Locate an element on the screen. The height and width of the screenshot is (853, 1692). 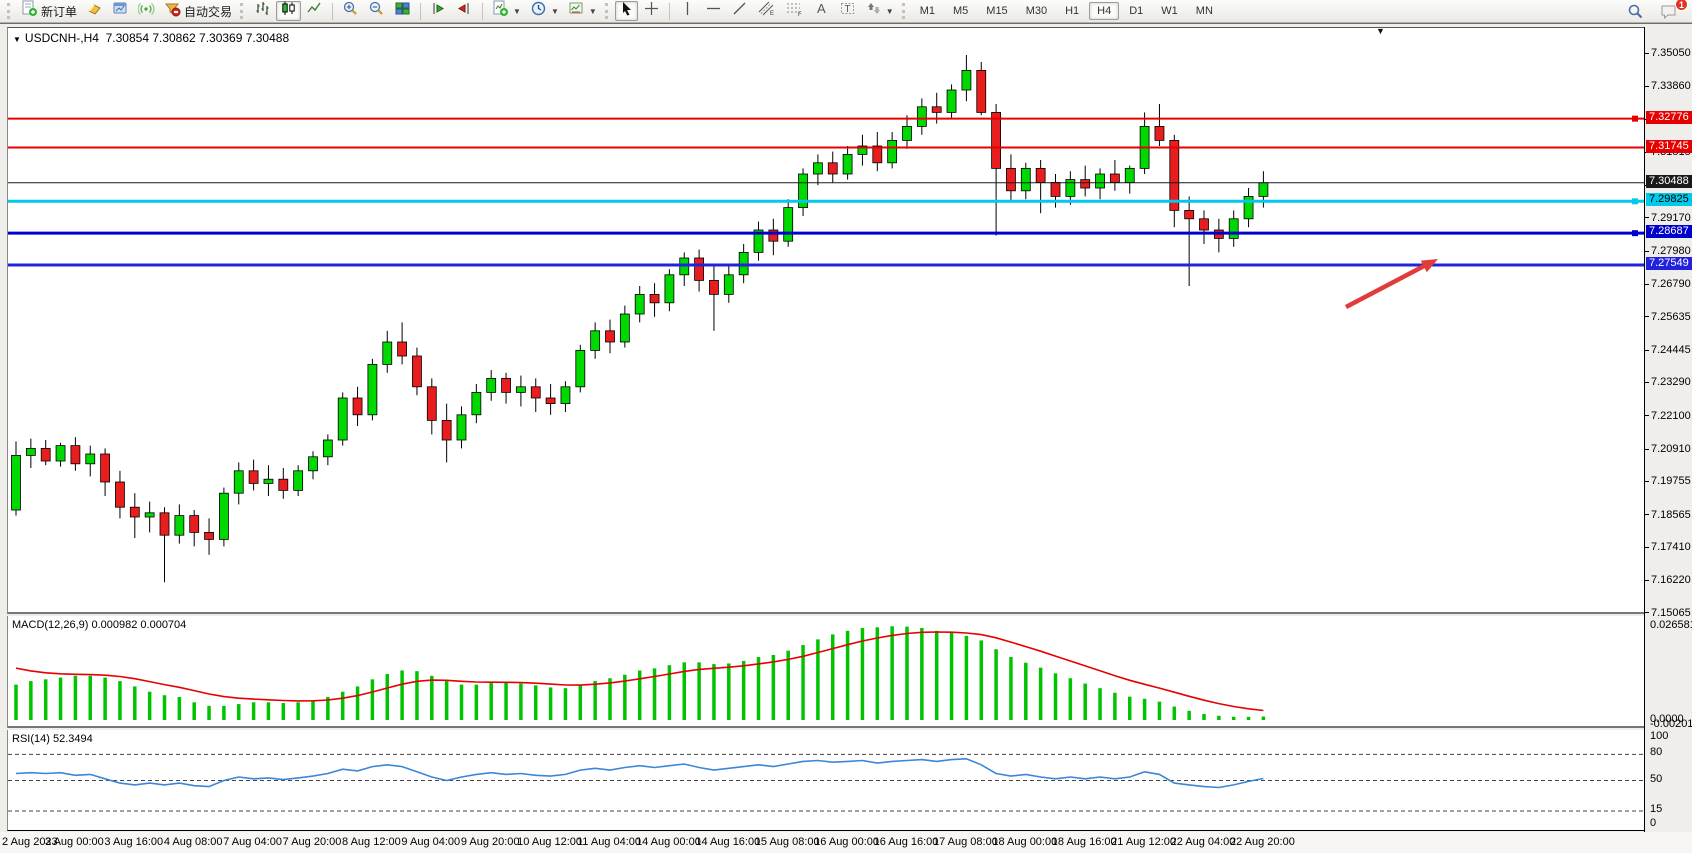
auto-scroll-button is located at coordinates (438, 11).